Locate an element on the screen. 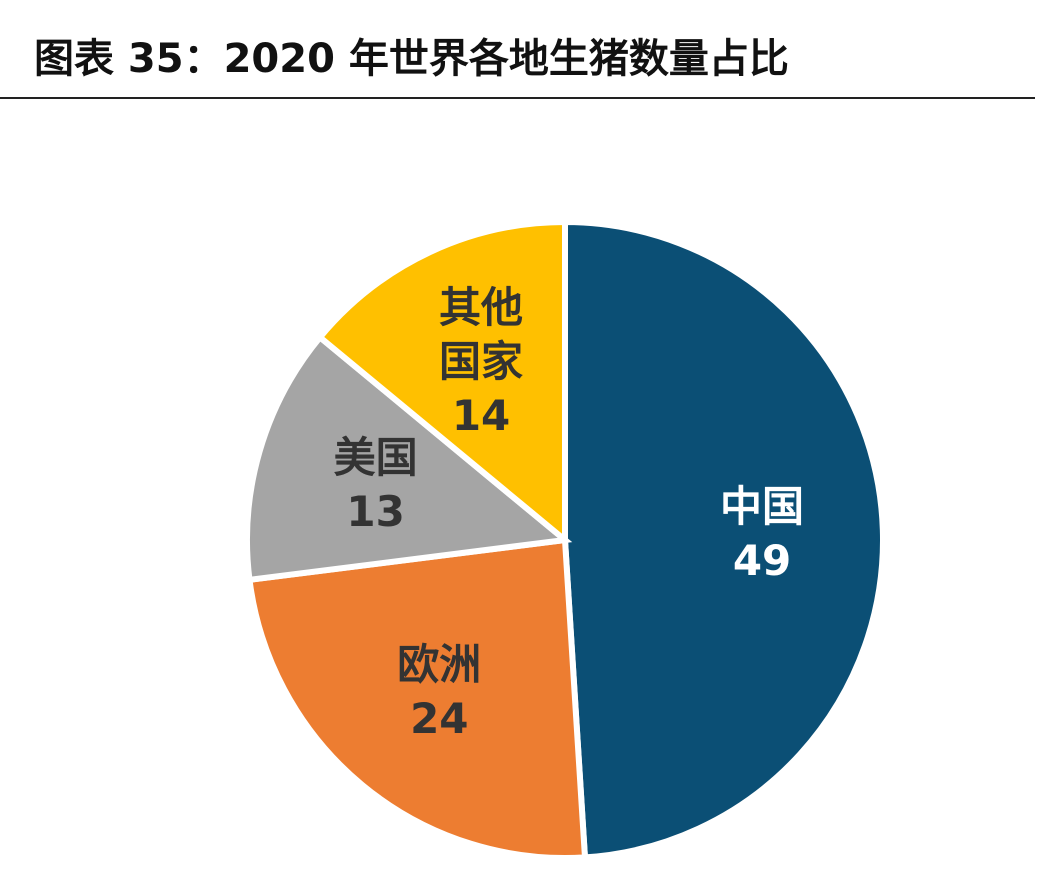  slice-name: 欧洲 is located at coordinates (439, 664).